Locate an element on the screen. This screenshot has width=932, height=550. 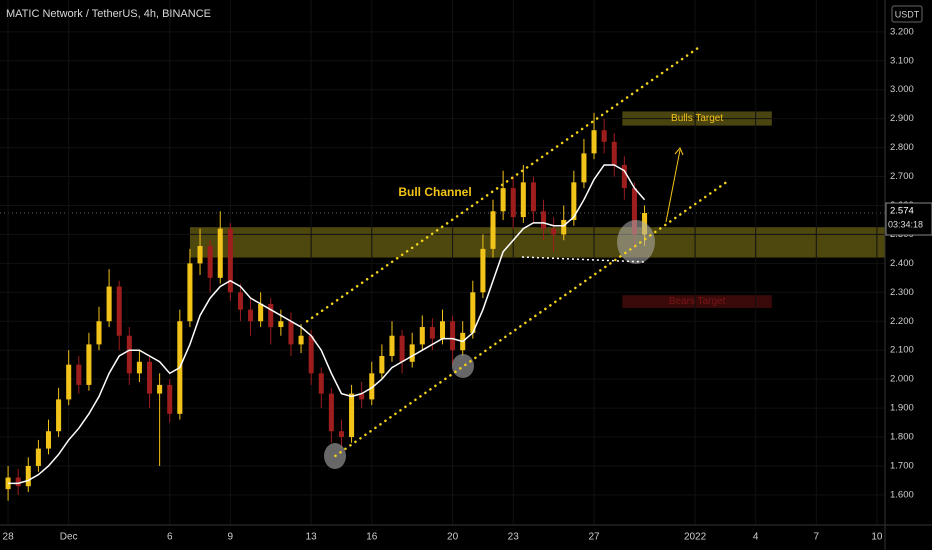
annotation: Bull Channel is located at coordinates (434, 192).